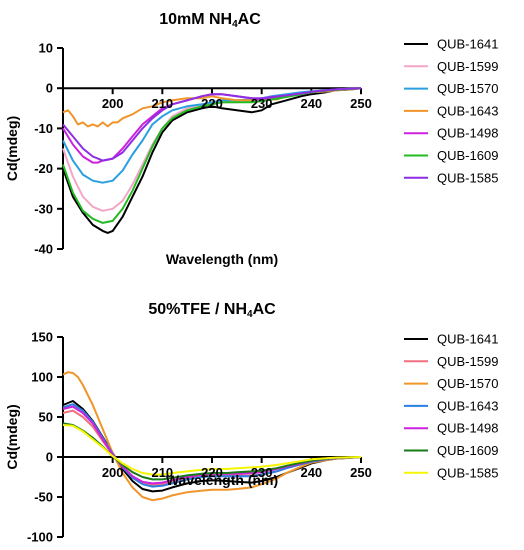  I want to click on y-tick-label: -40, so click(43, 249).